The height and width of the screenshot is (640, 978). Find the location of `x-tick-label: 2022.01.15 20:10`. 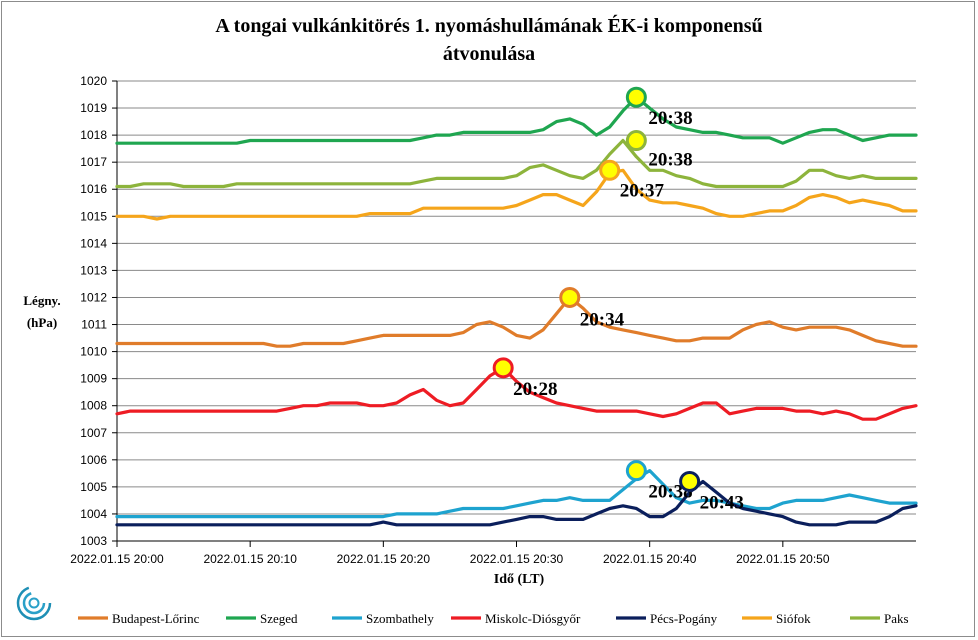

x-tick-label: 2022.01.15 20:10 is located at coordinates (250, 559).